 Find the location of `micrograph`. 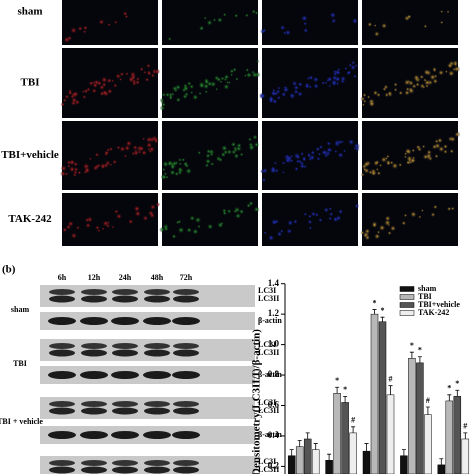

micrograph is located at coordinates (410, 22).